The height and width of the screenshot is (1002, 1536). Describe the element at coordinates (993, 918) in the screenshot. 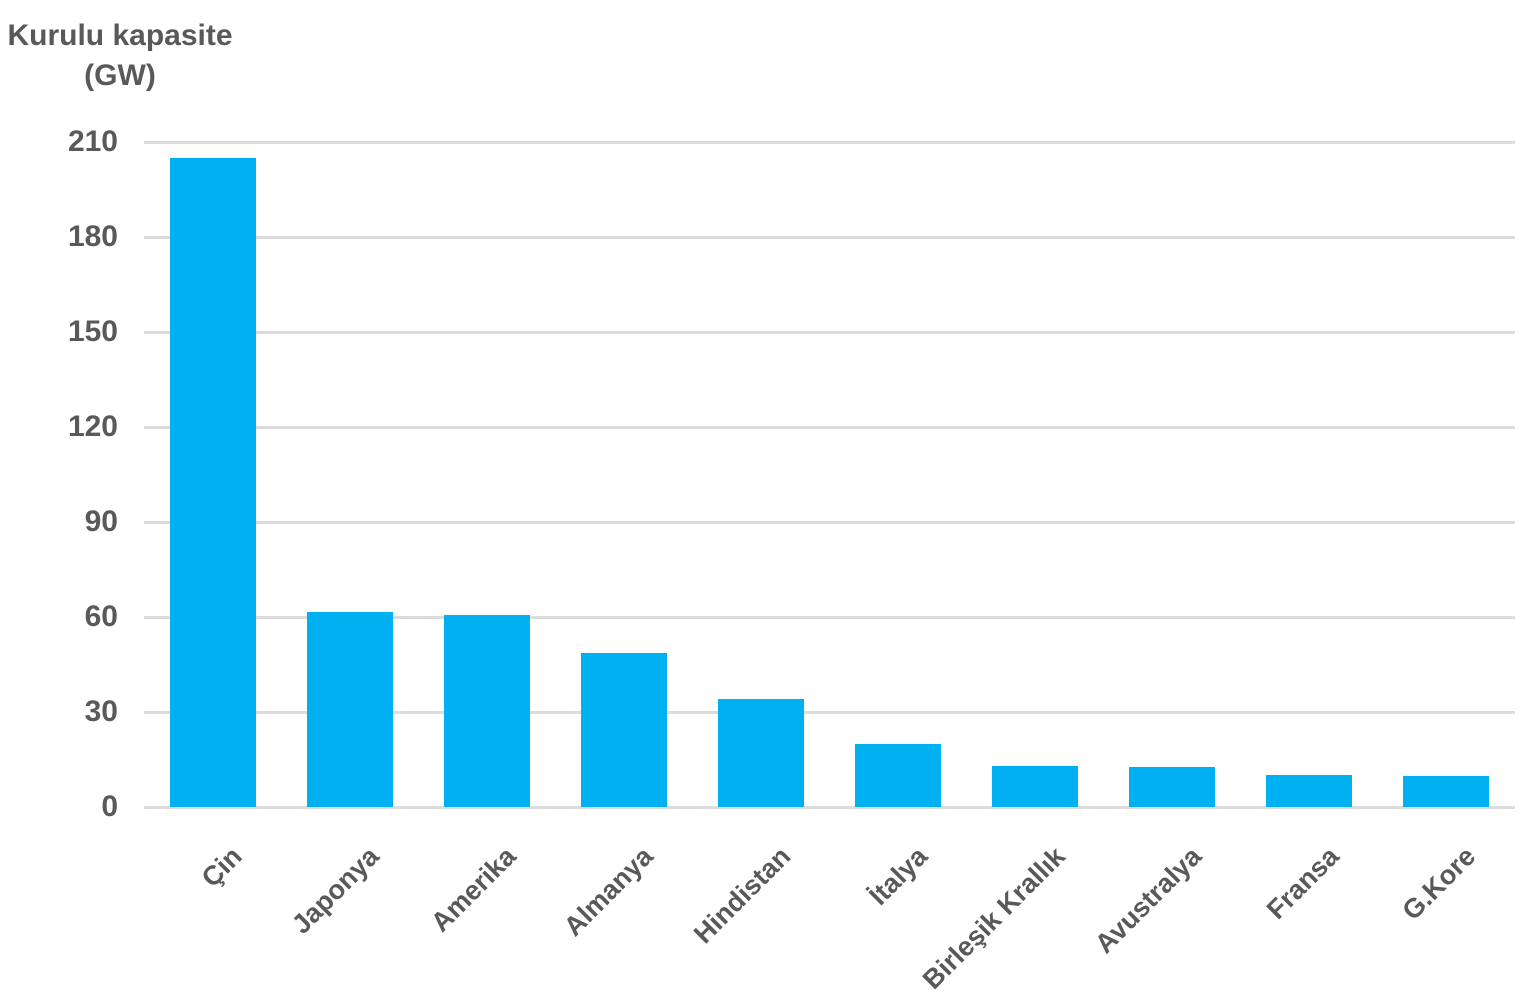

I see `x-axis-category-label: Birleşik Krallık` at that location.